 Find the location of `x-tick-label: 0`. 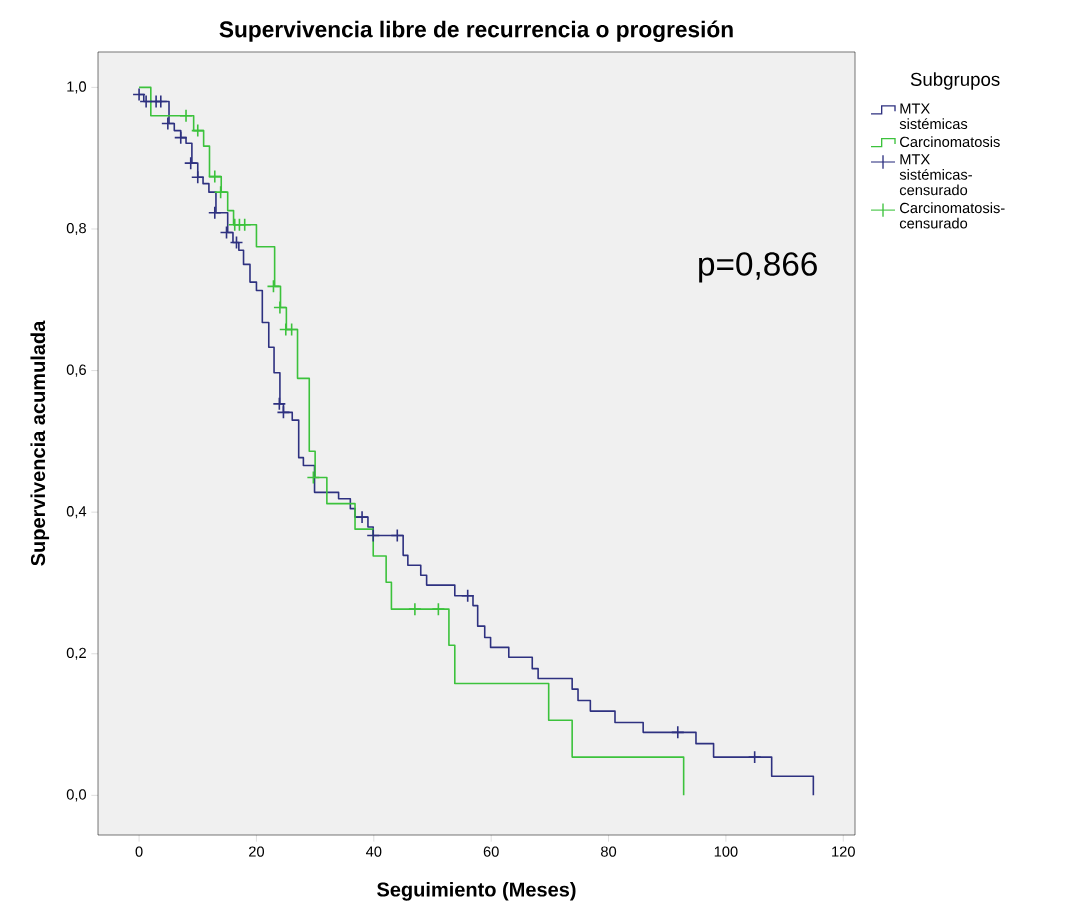

x-tick-label: 0 is located at coordinates (139, 851).